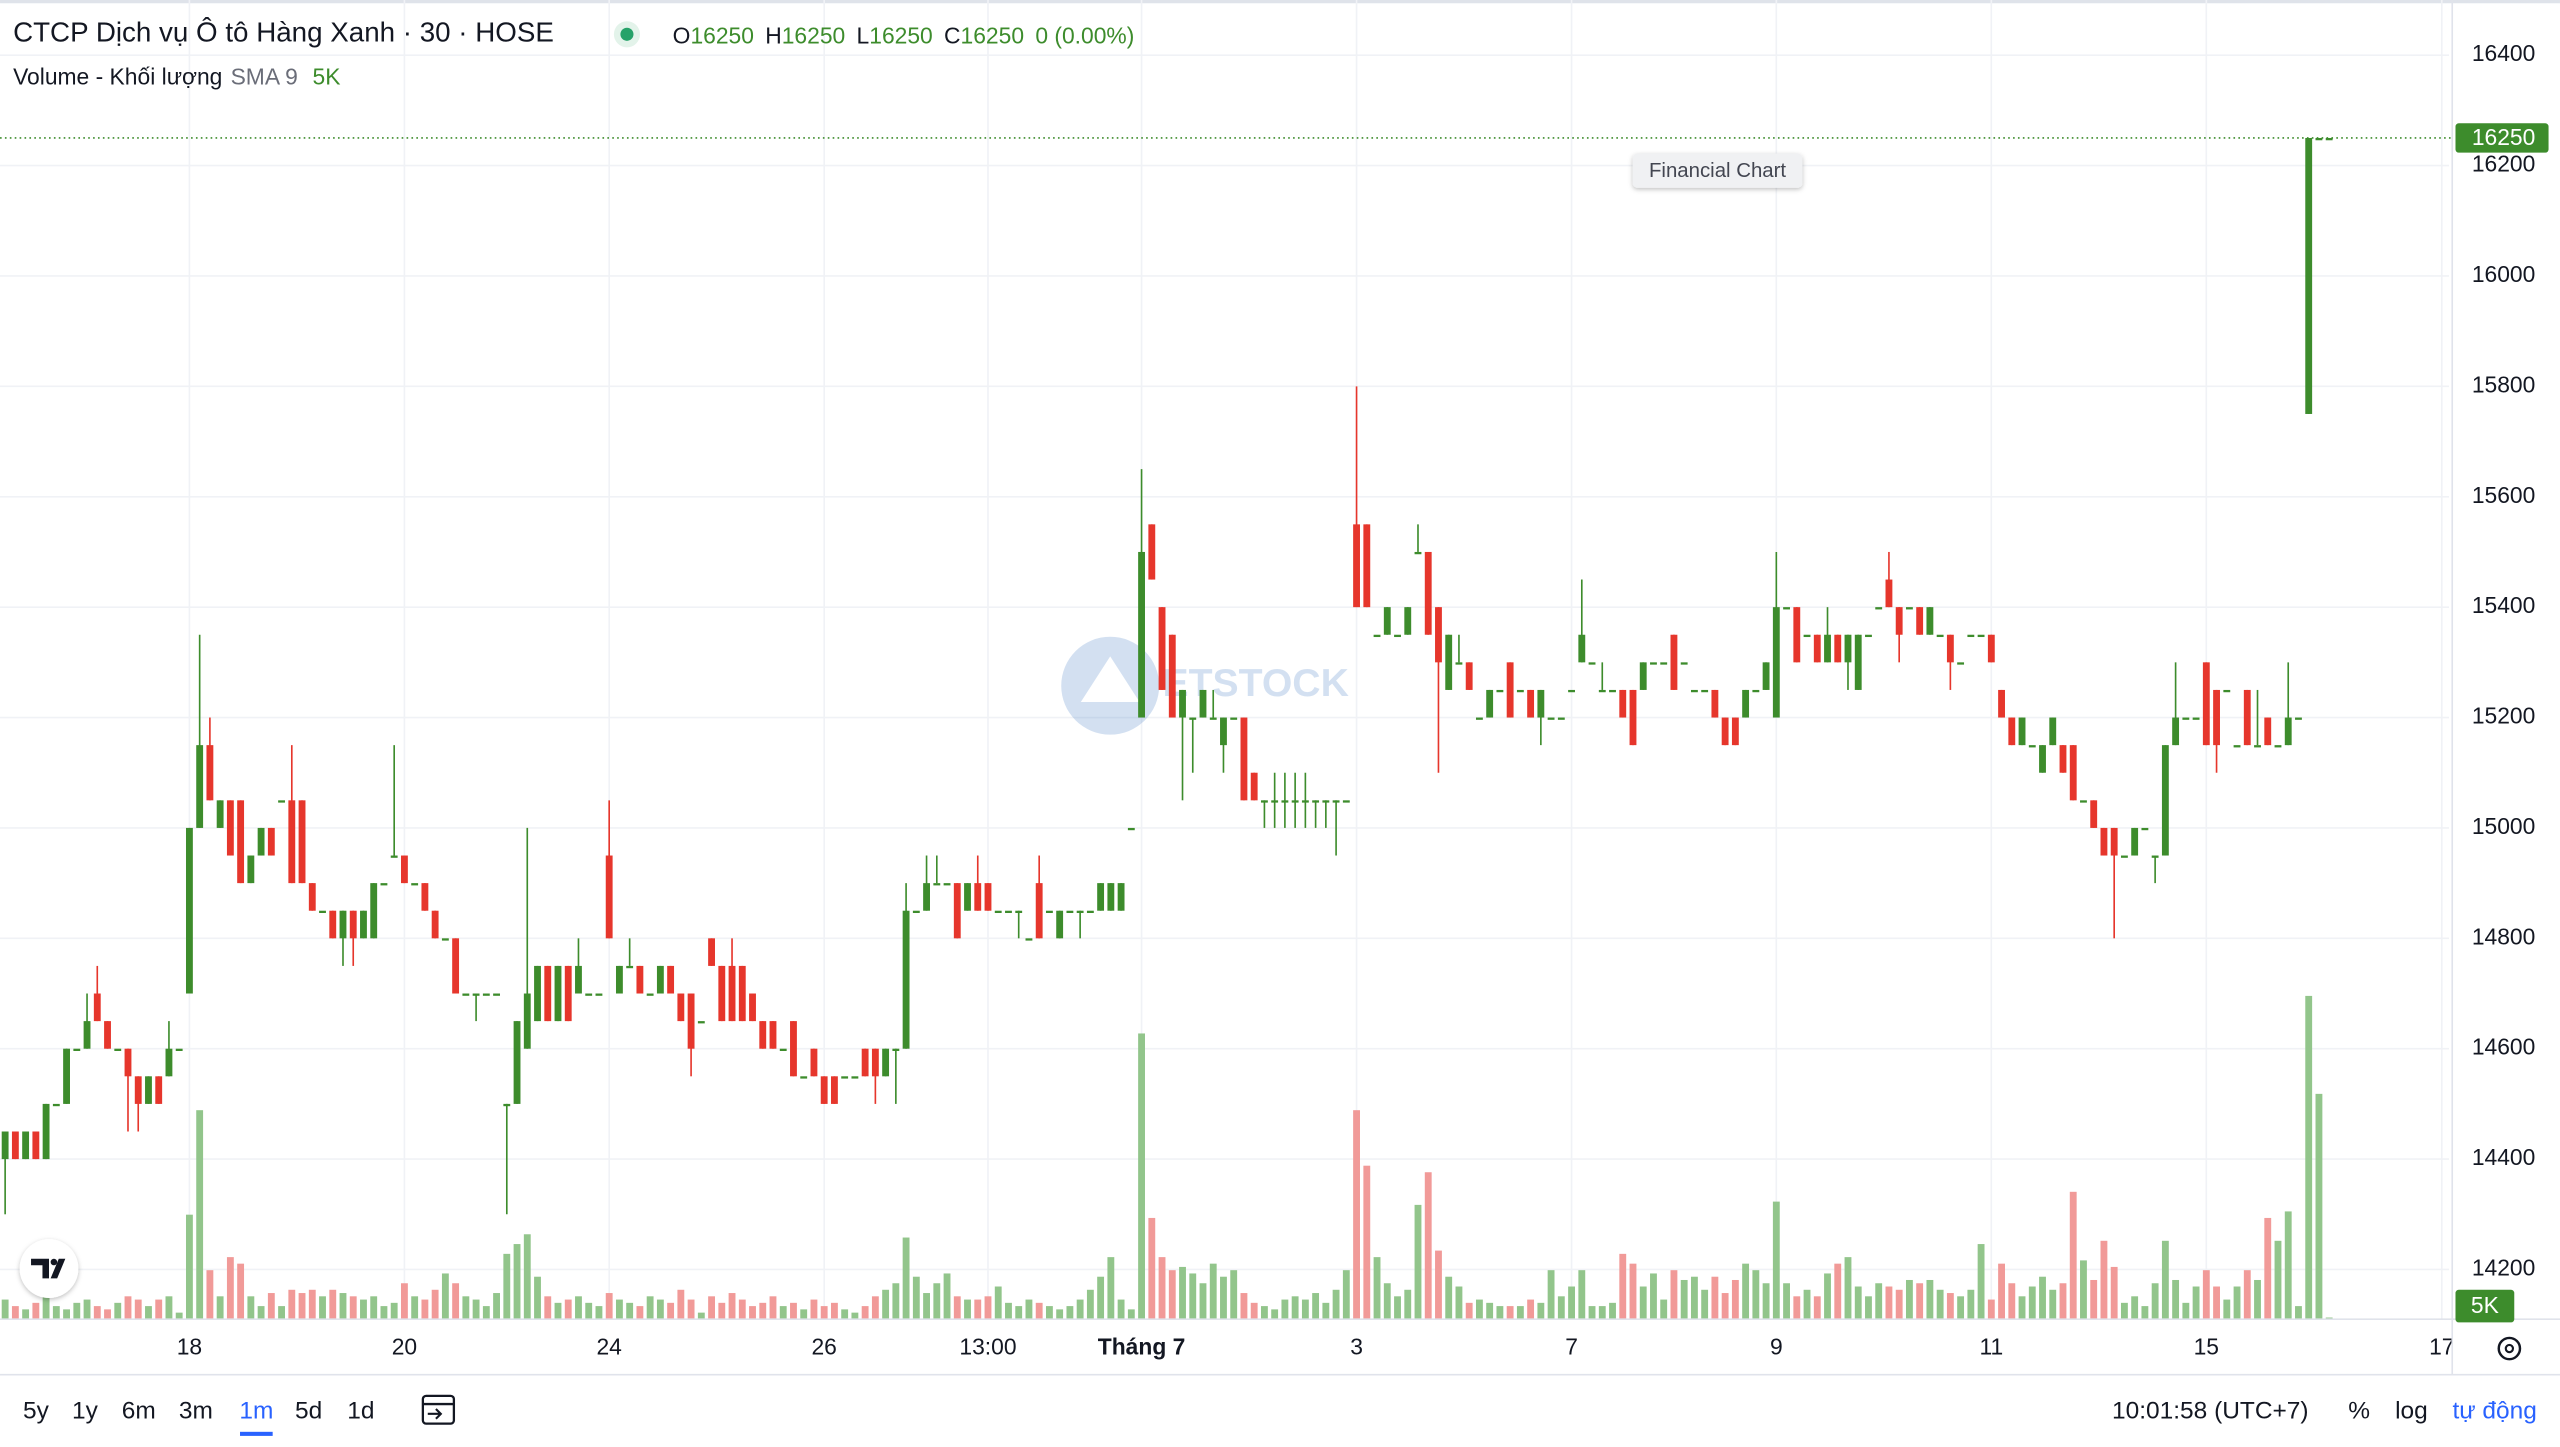  I want to click on last-price-label: 16250, so click(2504, 137).